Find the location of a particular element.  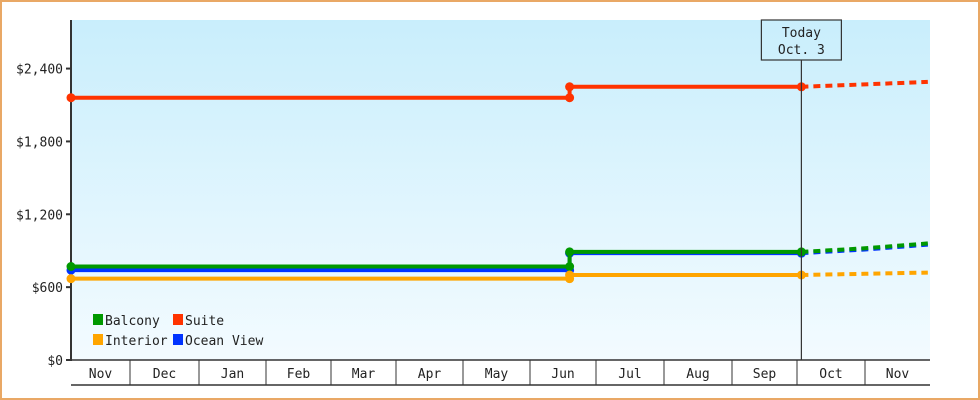

legend-label: Balcony is located at coordinates (132, 321).